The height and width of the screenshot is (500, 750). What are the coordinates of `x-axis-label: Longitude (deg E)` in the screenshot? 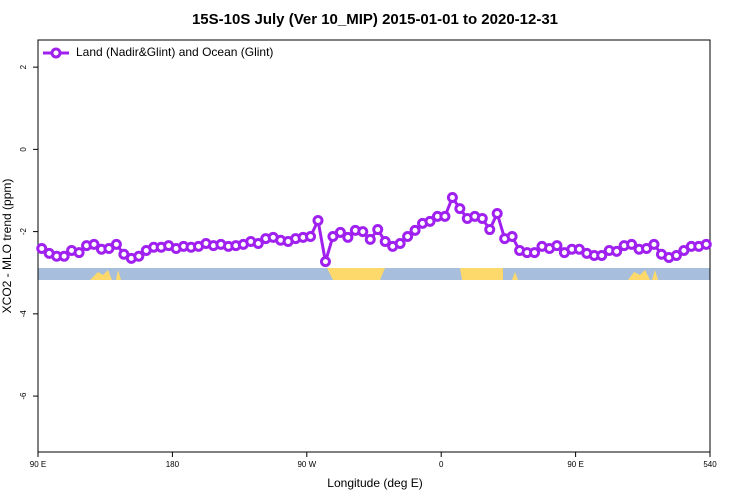 It's located at (374, 483).